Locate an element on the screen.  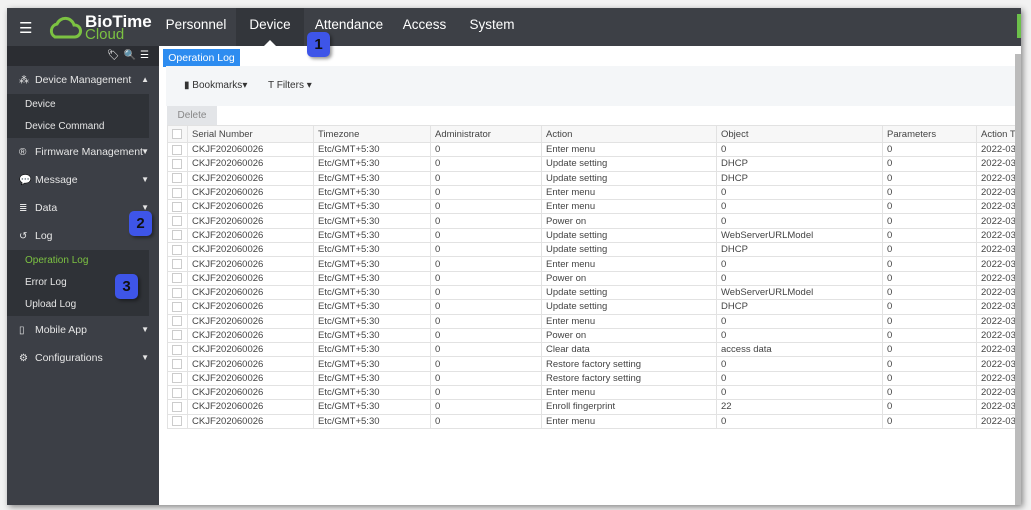
table-cell: Power on is located at coordinates (629, 335).